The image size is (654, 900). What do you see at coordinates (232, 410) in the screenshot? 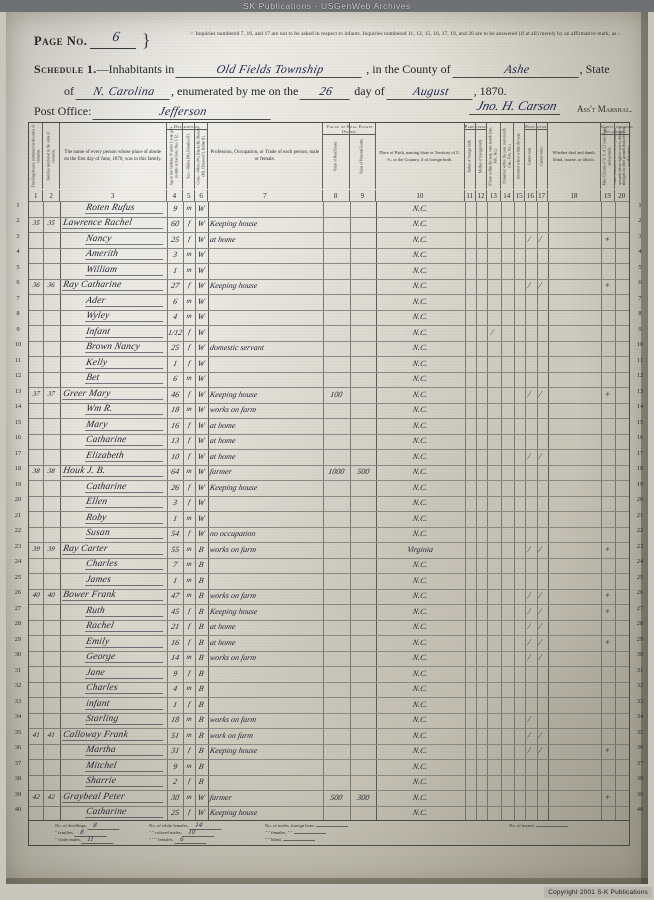
I see `table-cell: works on farm` at bounding box center [232, 410].